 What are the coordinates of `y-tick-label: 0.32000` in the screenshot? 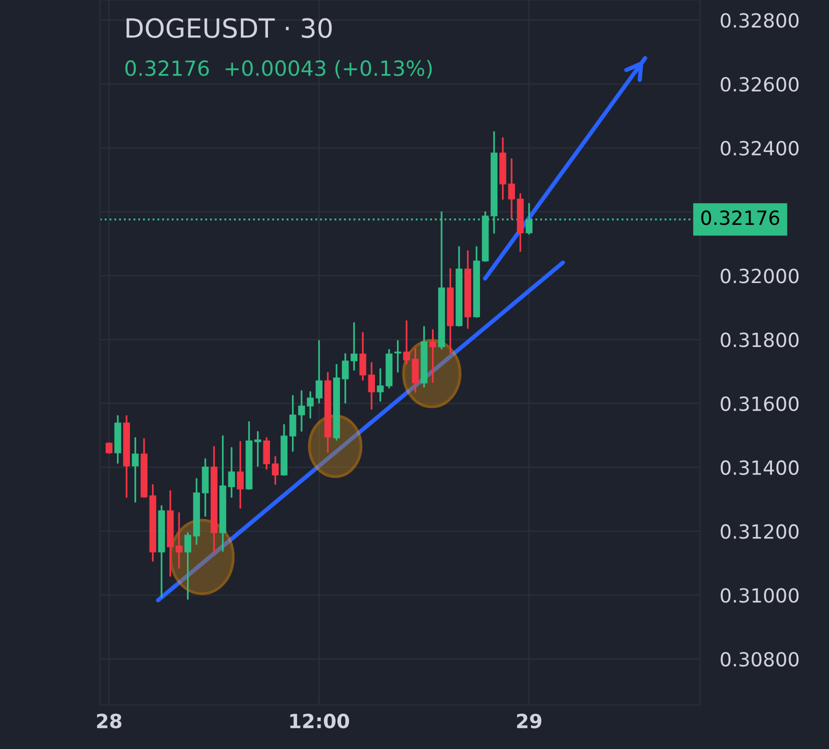 It's located at (759, 276).